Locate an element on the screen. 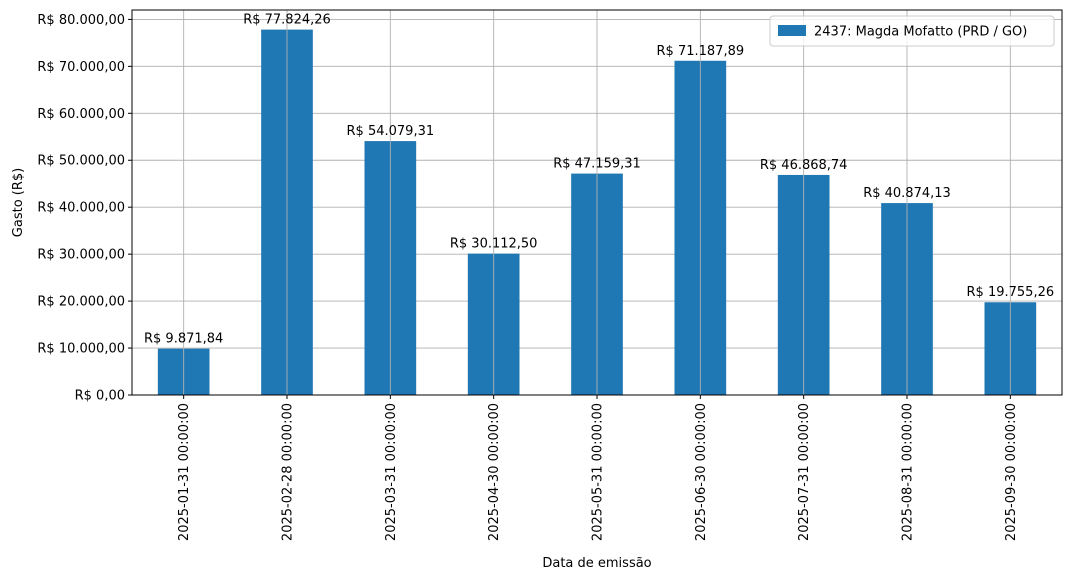 The image size is (1072, 580). y-tick-label: R$ 40.000,00 is located at coordinates (81, 208).